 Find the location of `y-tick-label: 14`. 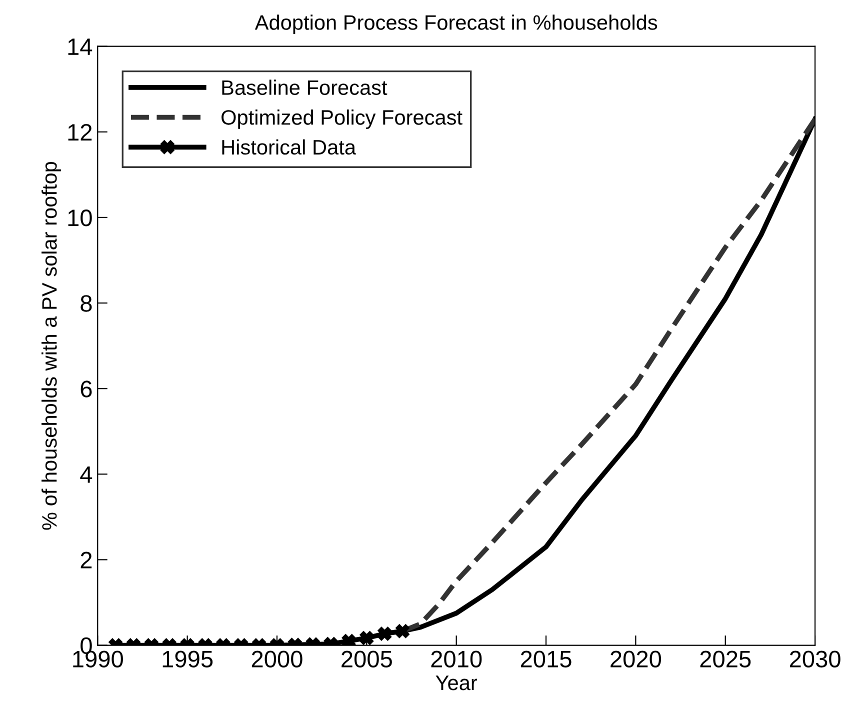

y-tick-label: 14 is located at coordinates (80, 46).